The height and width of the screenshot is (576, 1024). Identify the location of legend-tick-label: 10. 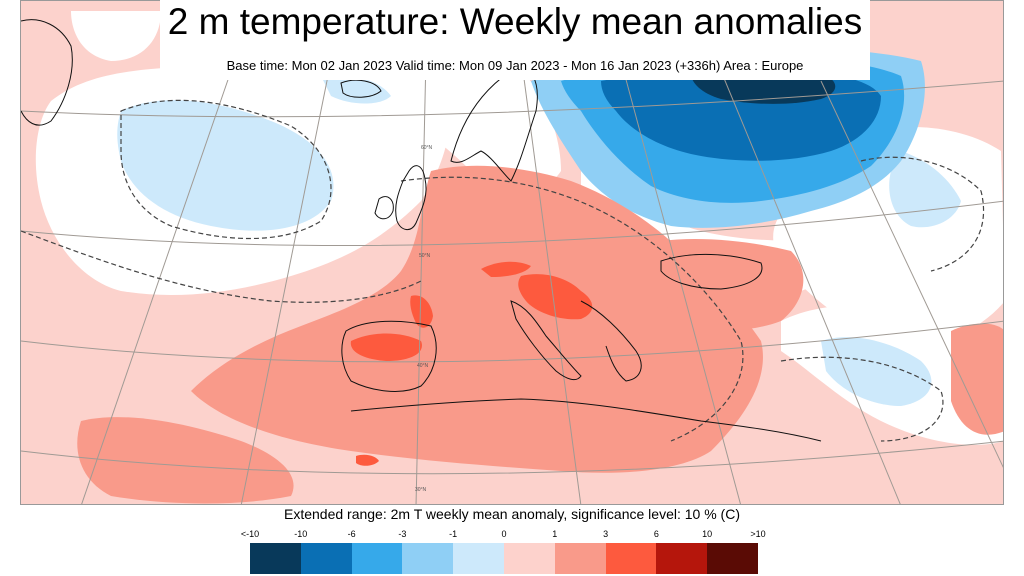
(707, 534).